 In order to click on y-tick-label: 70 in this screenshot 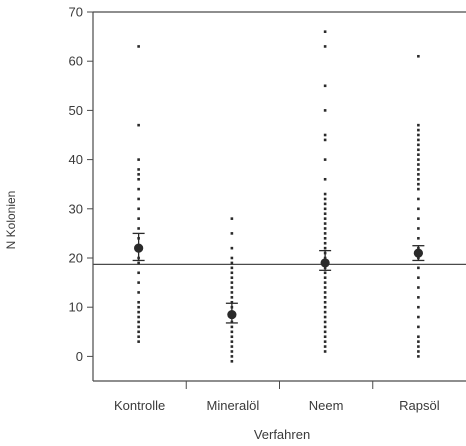, I will do `click(76, 12)`.